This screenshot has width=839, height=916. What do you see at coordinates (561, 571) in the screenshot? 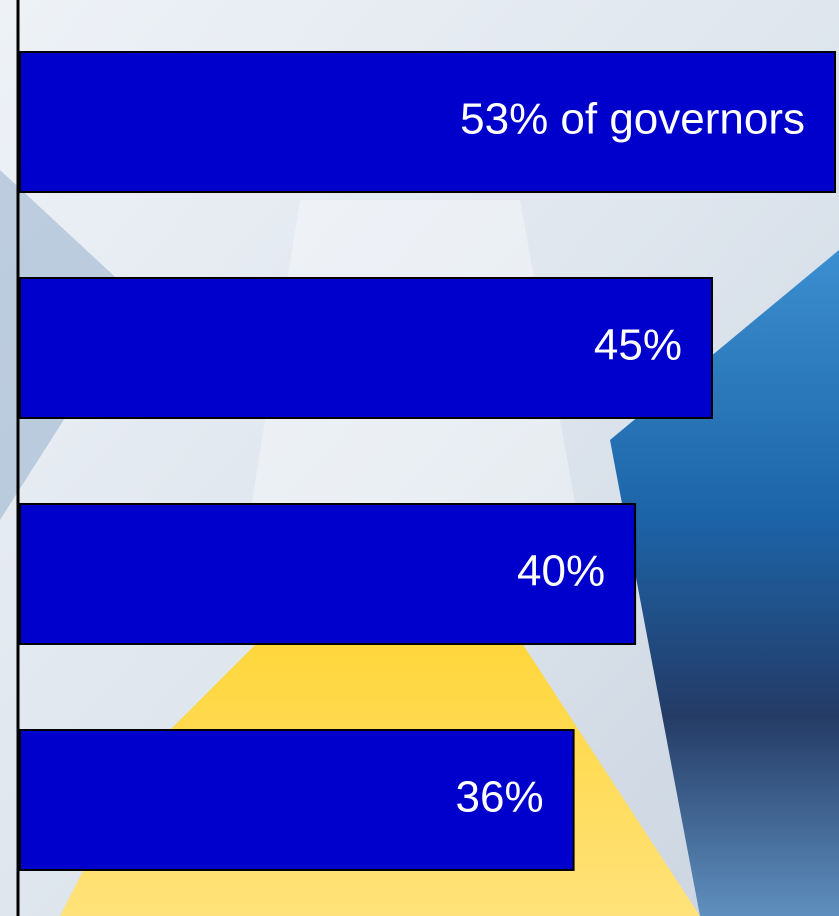
I see `value-label: 40%` at bounding box center [561, 571].